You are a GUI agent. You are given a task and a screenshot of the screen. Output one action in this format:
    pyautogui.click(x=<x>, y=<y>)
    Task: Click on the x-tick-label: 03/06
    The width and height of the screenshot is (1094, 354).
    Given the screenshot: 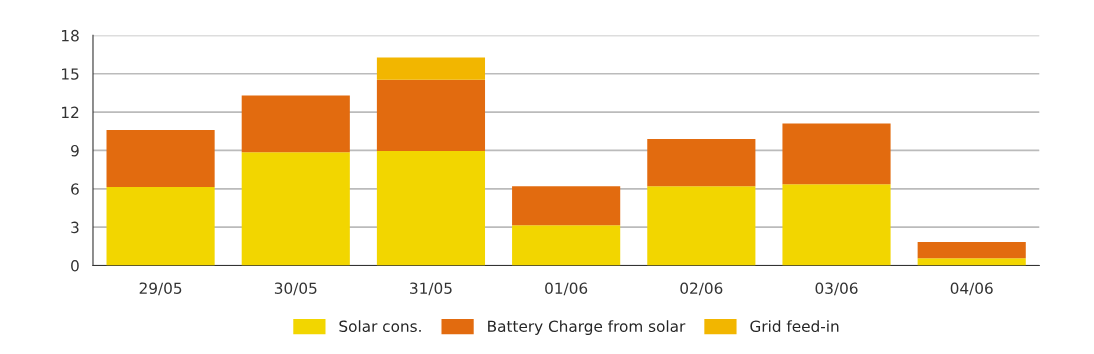 What is the action you would take?
    pyautogui.click(x=836, y=289)
    